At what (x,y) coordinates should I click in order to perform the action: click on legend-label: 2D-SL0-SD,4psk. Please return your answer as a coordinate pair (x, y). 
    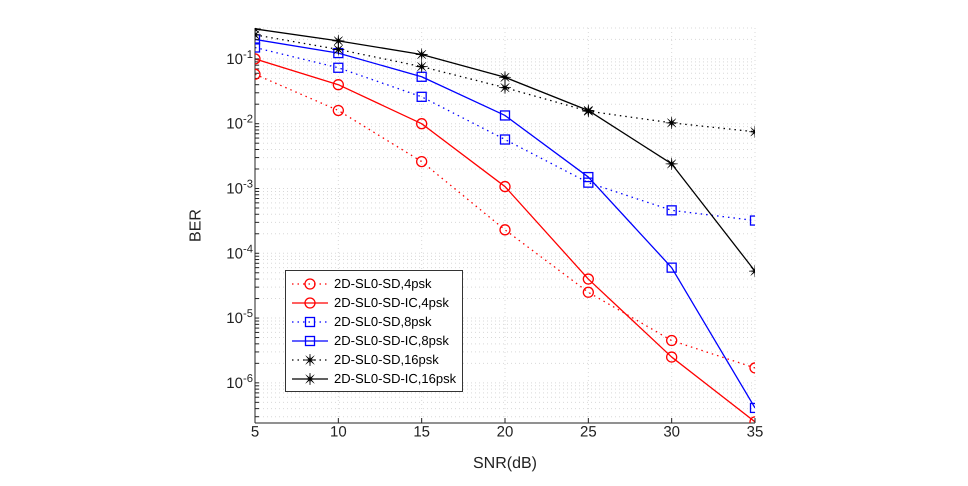
    Looking at the image, I should click on (383, 283).